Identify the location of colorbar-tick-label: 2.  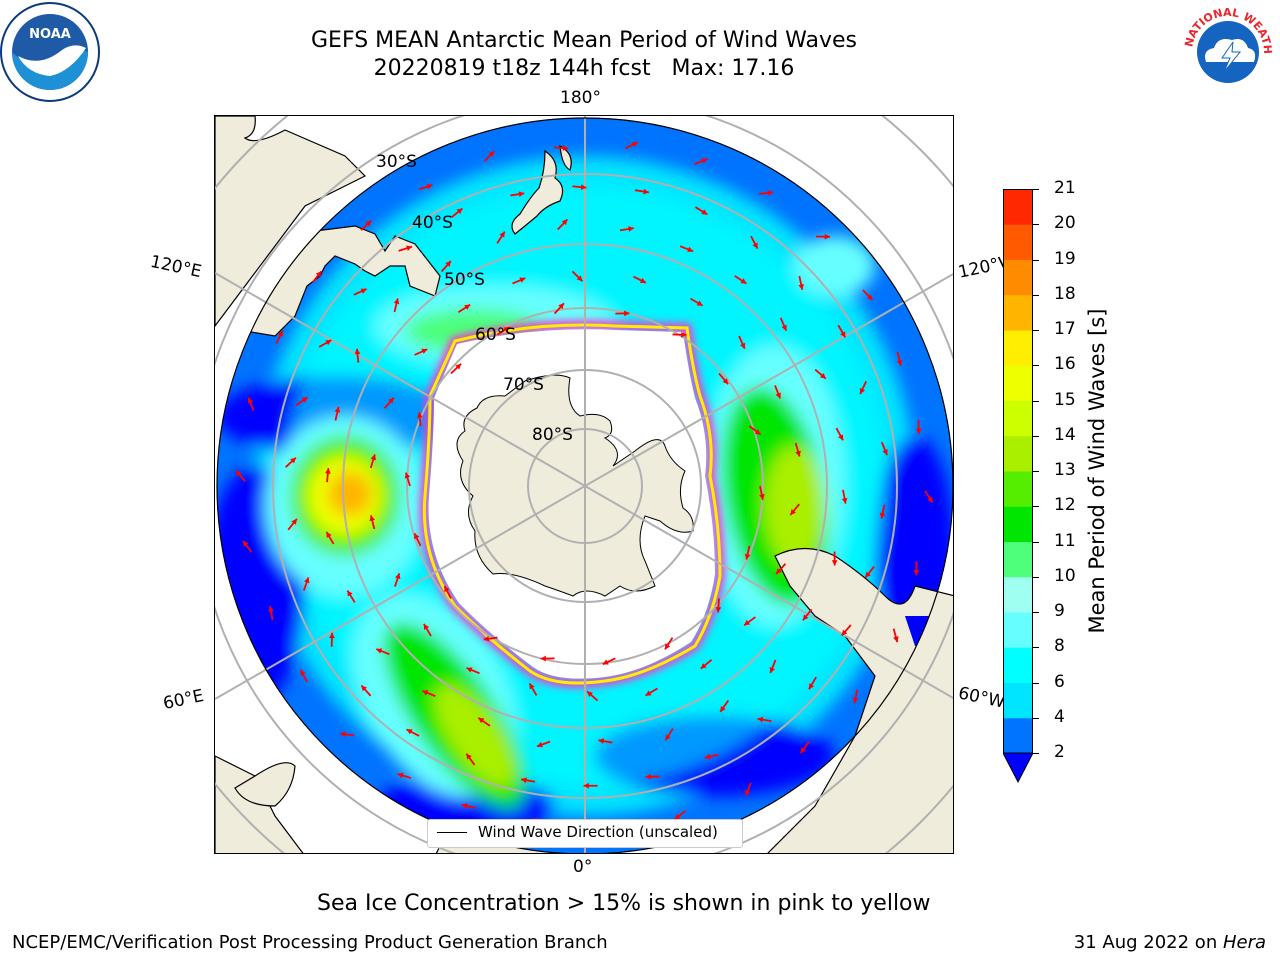
(1059, 752).